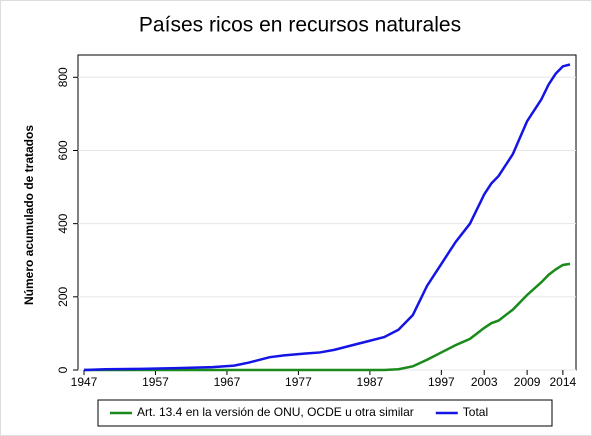 The image size is (592, 436). I want to click on x-tick-label: 1967, so click(227, 382).